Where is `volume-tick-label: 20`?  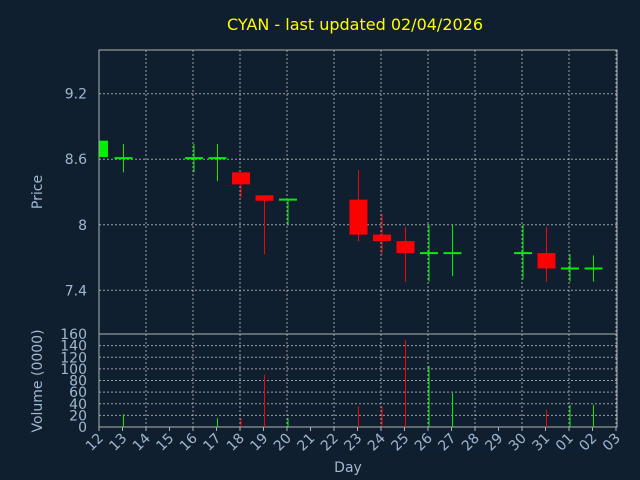
volume-tick-label: 20 is located at coordinates (78, 416).